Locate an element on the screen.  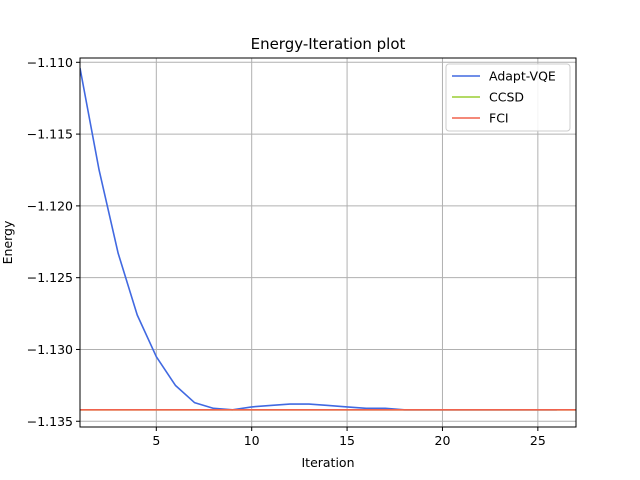
y-axis-label: Energy is located at coordinates (7, 242).